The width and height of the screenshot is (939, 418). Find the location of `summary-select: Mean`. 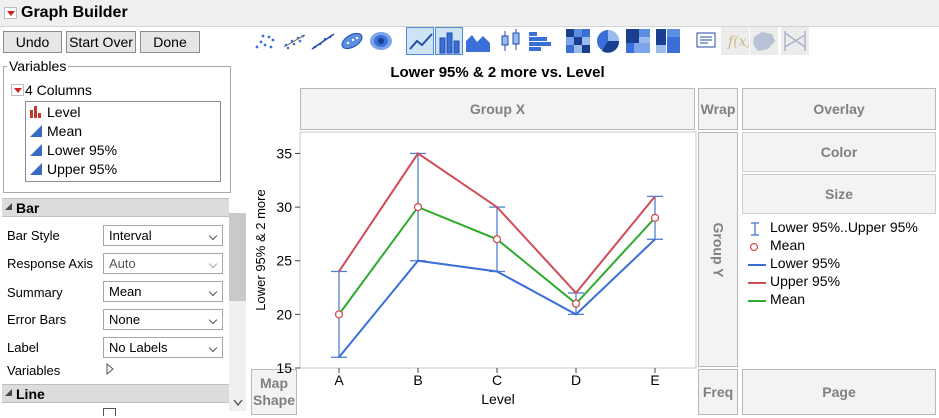

summary-select: Mean is located at coordinates (163, 291).